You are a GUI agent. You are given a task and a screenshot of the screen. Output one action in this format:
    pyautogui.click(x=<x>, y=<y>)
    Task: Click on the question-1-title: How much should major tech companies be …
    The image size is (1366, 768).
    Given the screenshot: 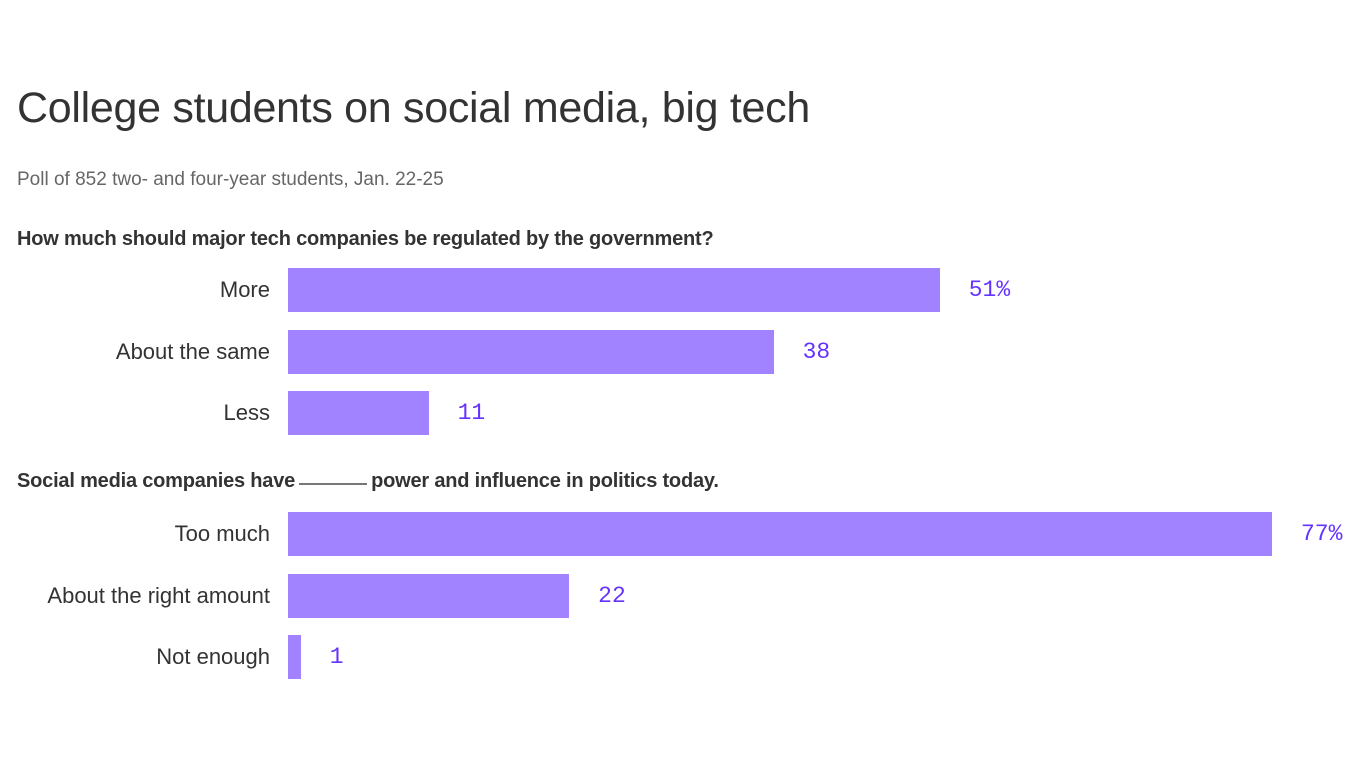 What is the action you would take?
    pyautogui.click(x=365, y=239)
    